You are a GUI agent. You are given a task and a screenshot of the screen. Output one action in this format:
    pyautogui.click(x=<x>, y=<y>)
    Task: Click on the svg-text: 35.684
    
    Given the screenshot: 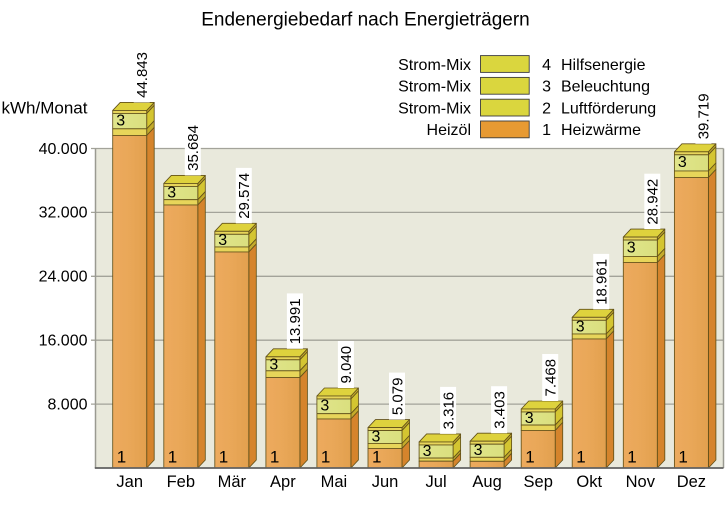 What is the action you would take?
    pyautogui.click(x=193, y=148)
    